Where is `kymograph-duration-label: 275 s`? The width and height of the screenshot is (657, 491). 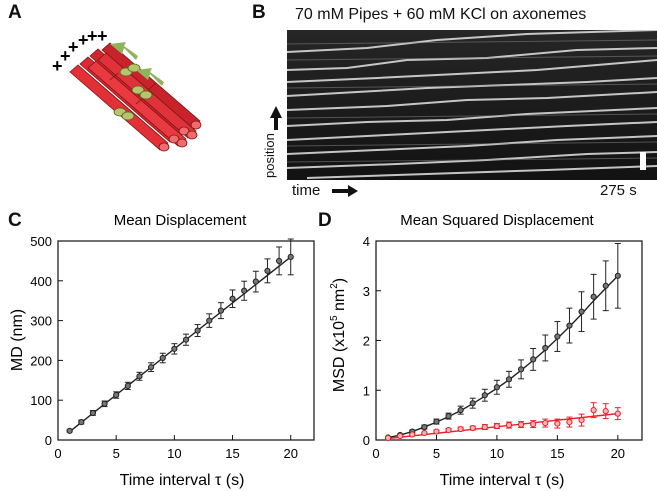 kymograph-duration-label: 275 s is located at coordinates (618, 190).